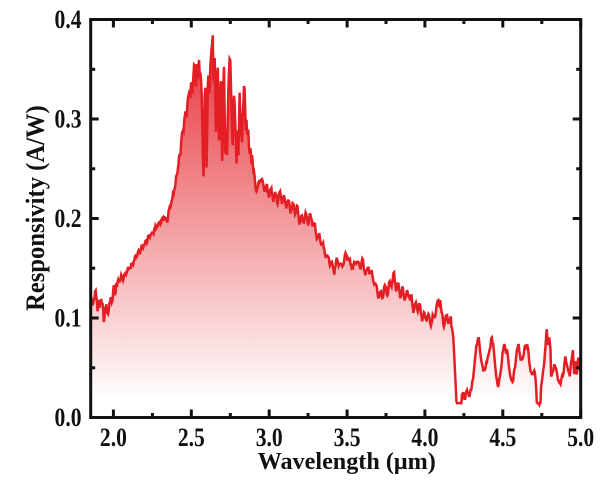  Describe the element at coordinates (68, 319) in the screenshot. I see `svg-text: 0.1` at that location.